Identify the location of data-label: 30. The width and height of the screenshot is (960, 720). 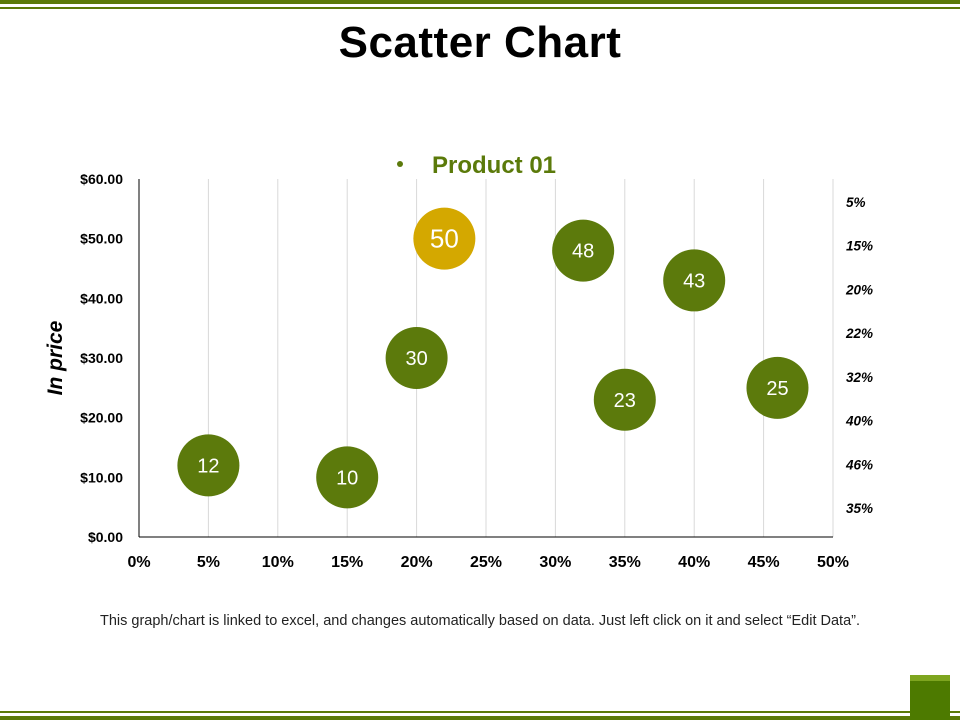
(416, 359).